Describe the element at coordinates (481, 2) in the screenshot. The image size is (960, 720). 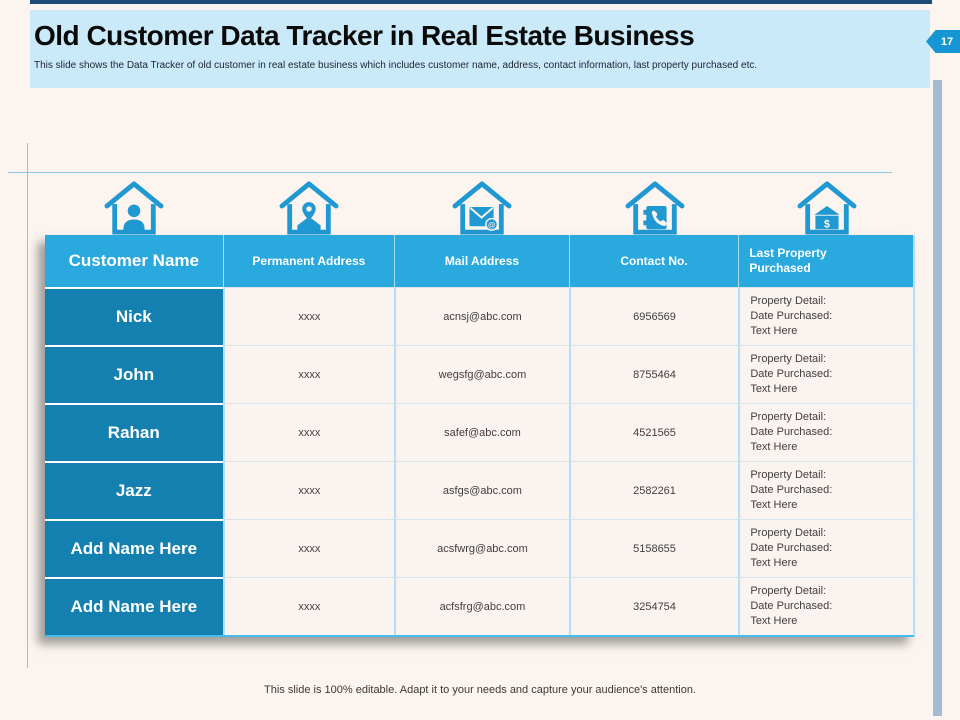
I see `top-accent-strip` at that location.